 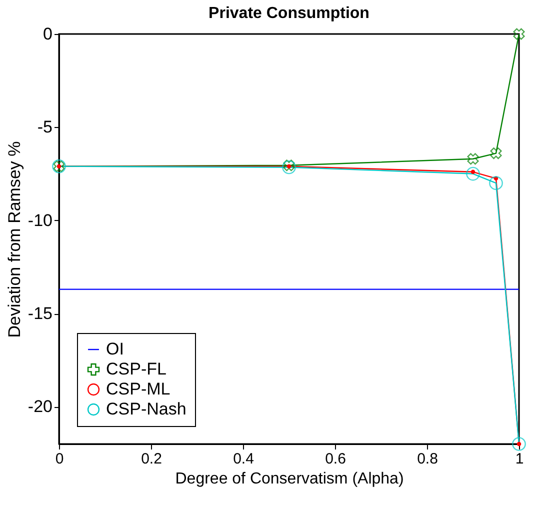 I want to click on x-tick-label: 0.8, so click(x=427, y=459).